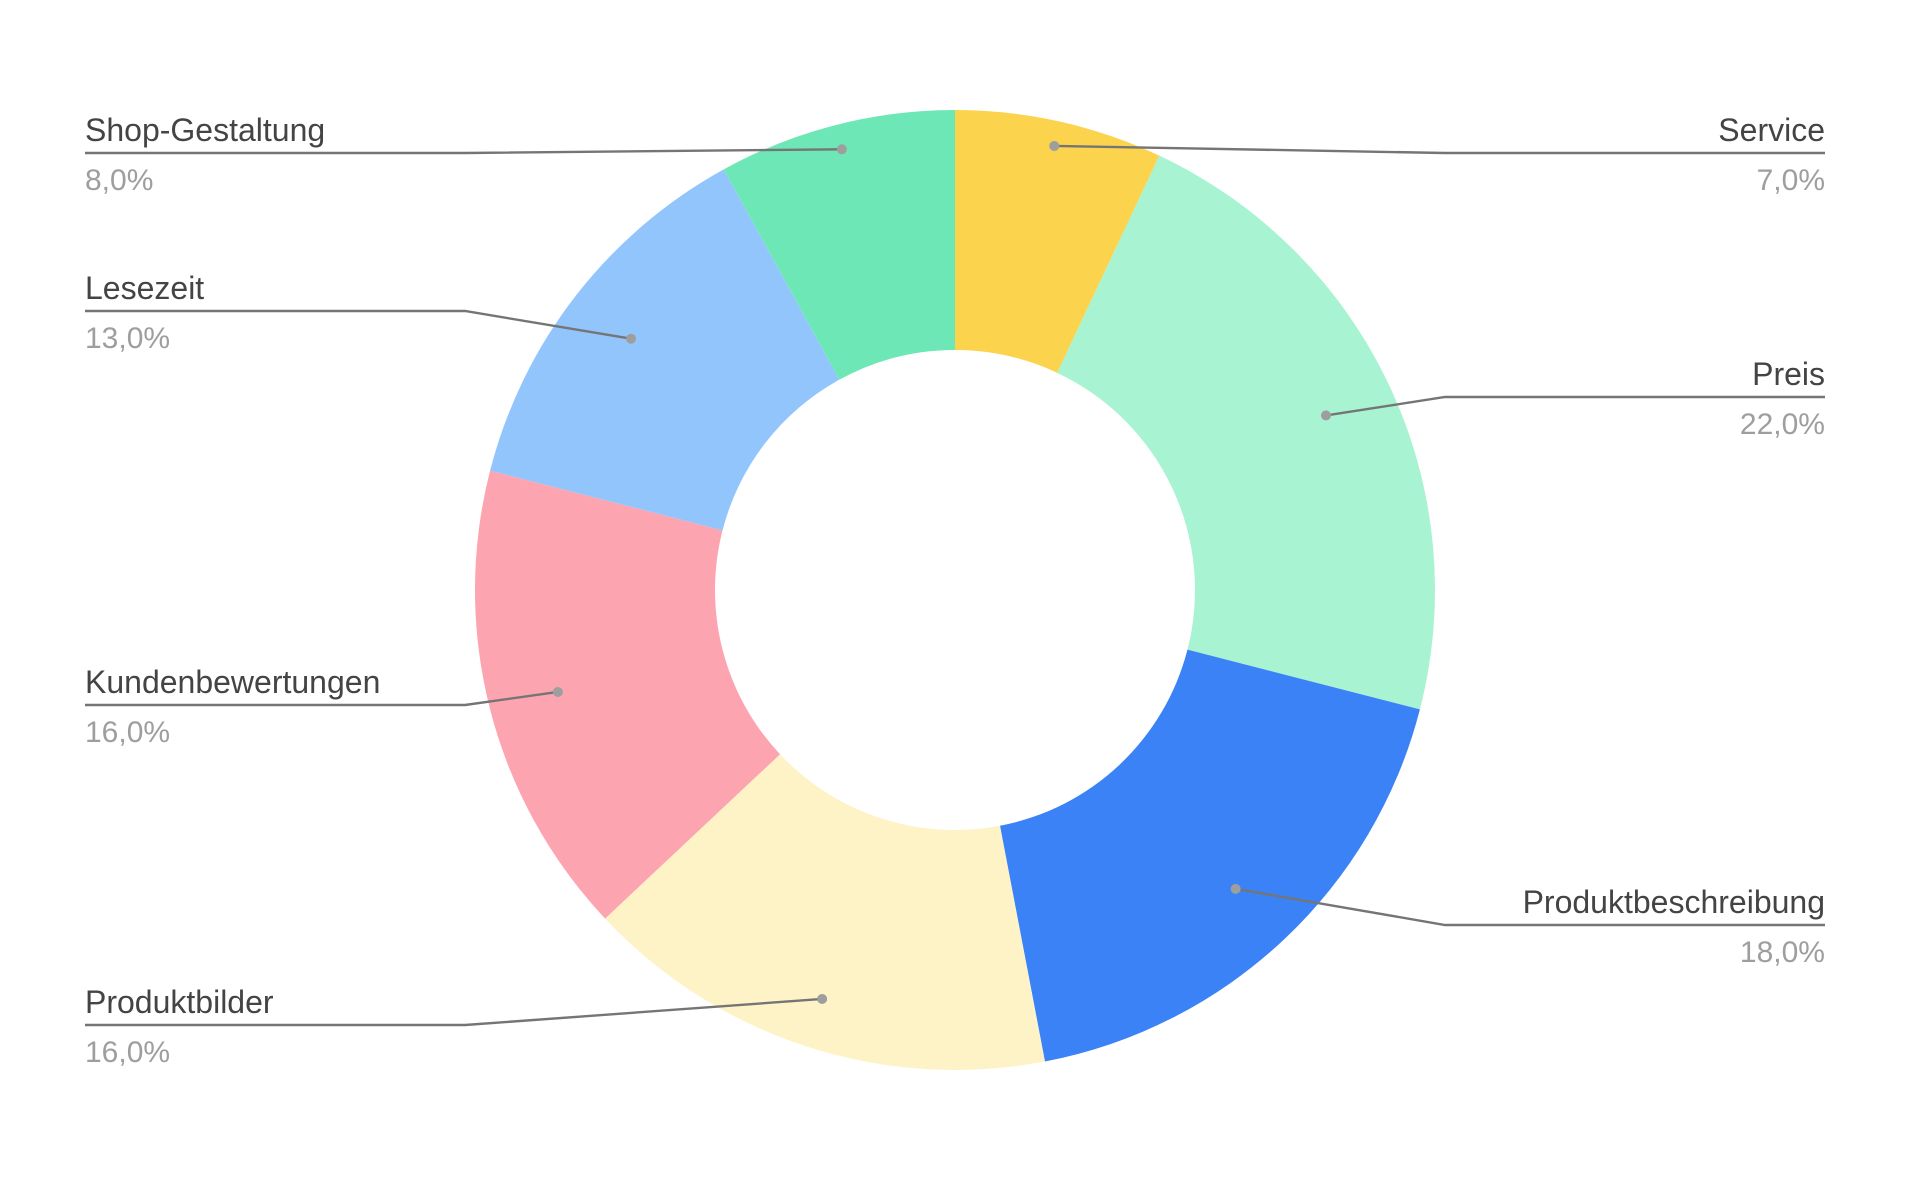 The image size is (1922, 1180). I want to click on label-kundenbewertungen: Kundenbewertungen, so click(232, 682).